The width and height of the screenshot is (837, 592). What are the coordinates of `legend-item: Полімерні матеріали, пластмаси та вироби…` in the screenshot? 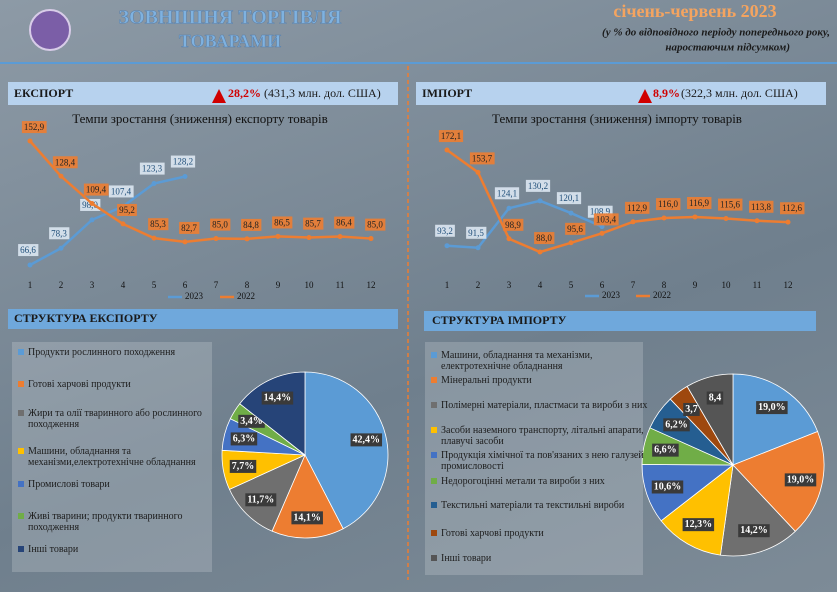 It's located at (541, 405).